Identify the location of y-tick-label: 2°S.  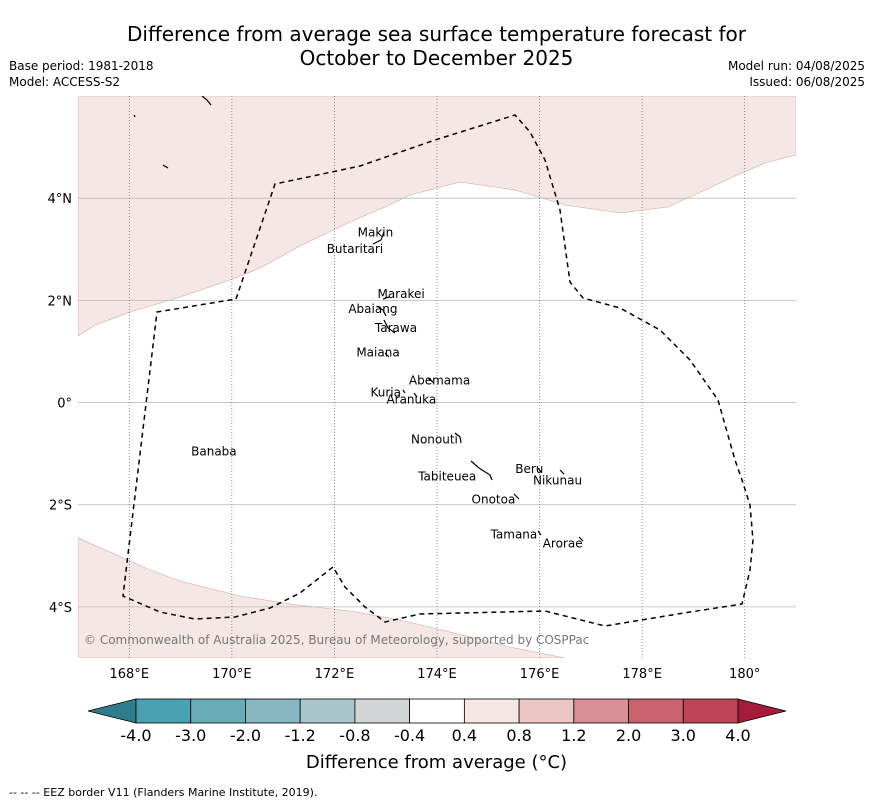
(60, 506).